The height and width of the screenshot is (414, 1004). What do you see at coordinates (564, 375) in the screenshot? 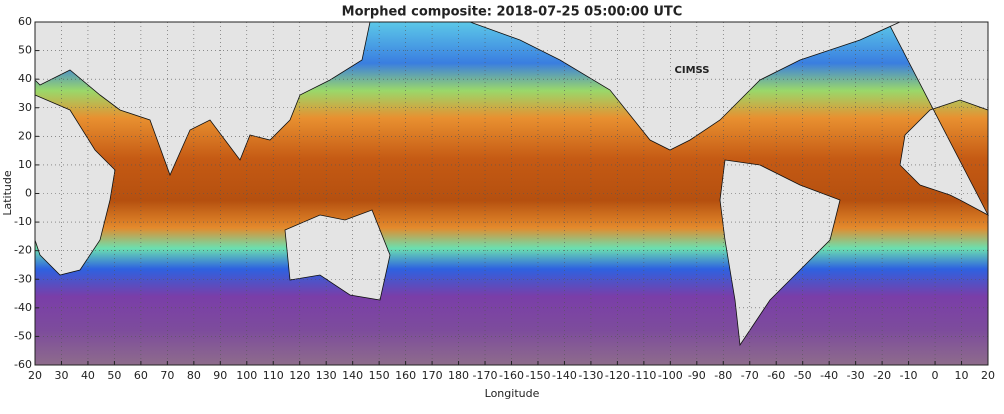
I see `x-tick-label: -140` at bounding box center [564, 375].